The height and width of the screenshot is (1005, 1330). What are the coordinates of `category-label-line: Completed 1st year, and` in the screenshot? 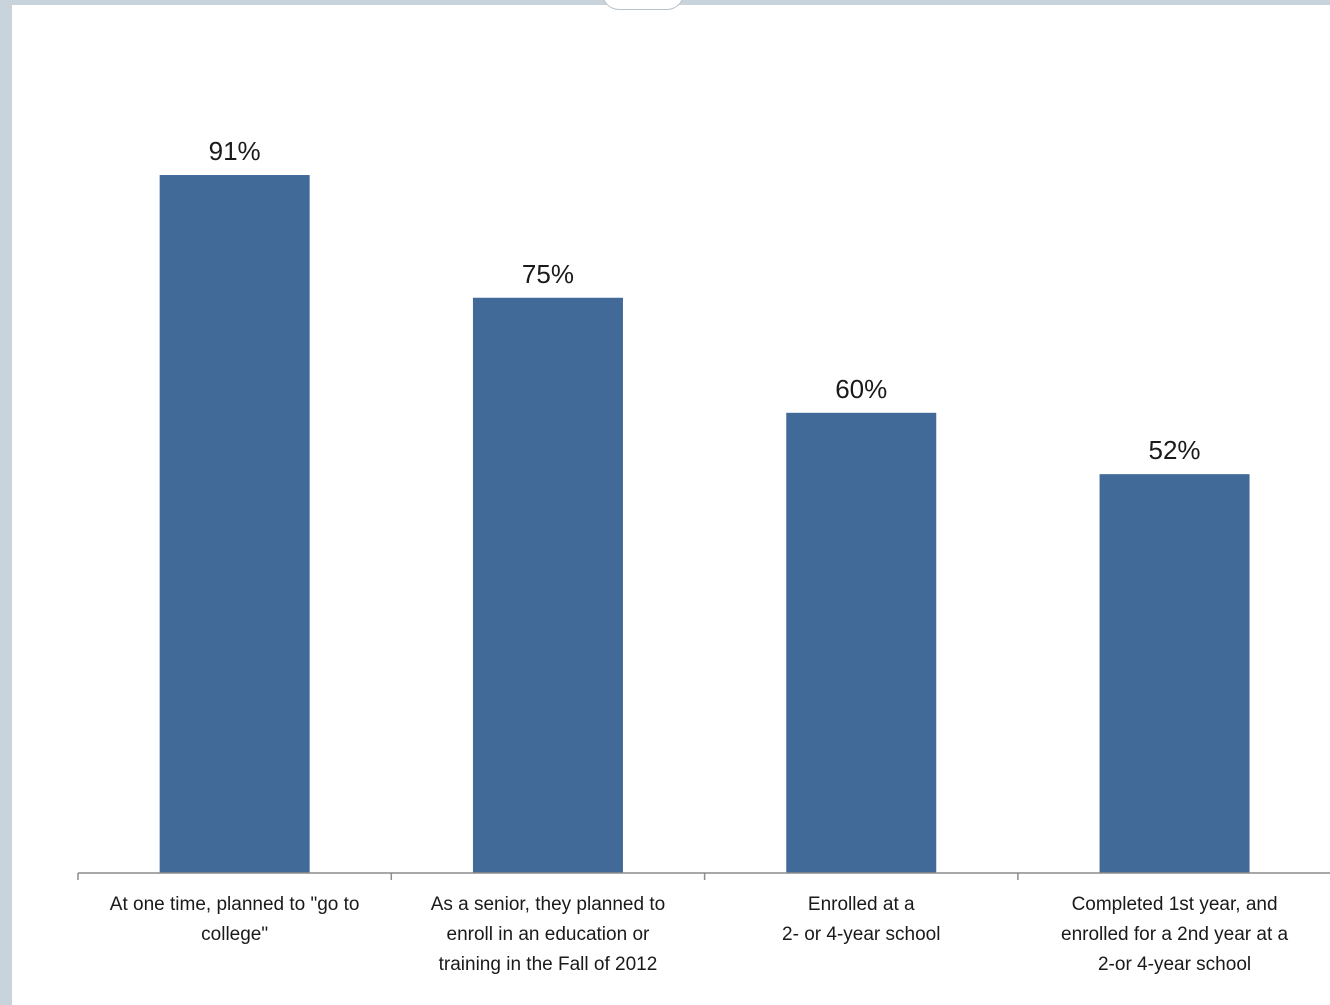 It's located at (1175, 904).